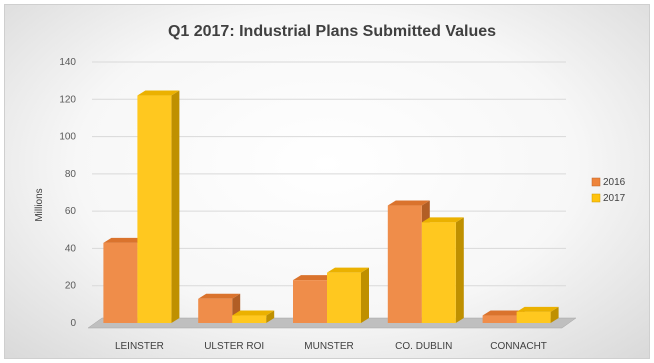 Image resolution: width=654 pixels, height=363 pixels. I want to click on x-category-label: CONNACHT, so click(518, 346).